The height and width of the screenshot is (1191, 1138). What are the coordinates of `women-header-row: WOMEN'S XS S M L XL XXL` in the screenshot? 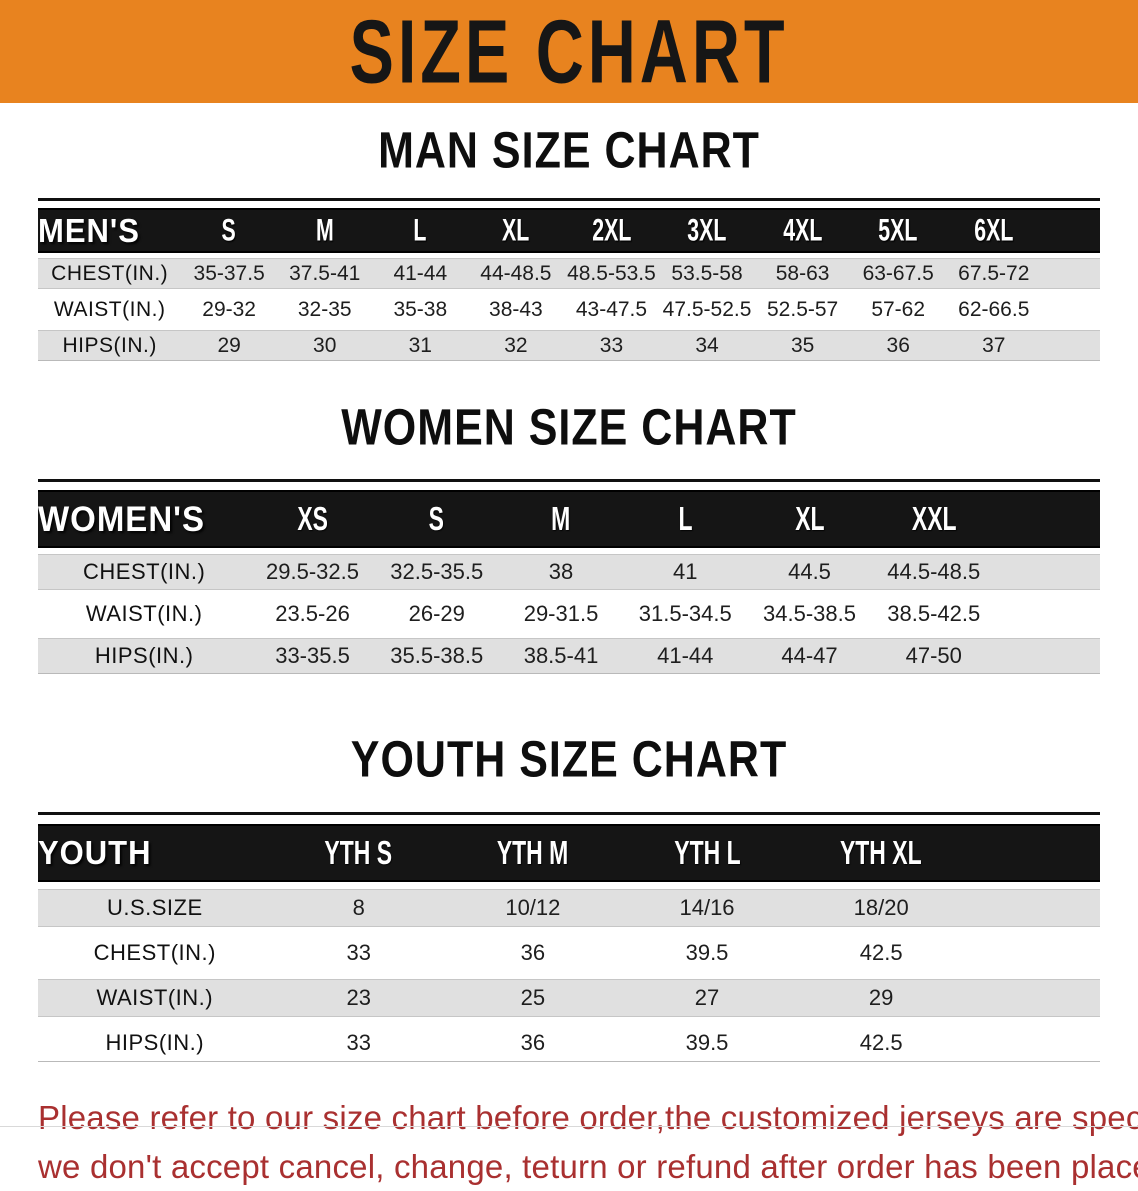 It's located at (569, 519).